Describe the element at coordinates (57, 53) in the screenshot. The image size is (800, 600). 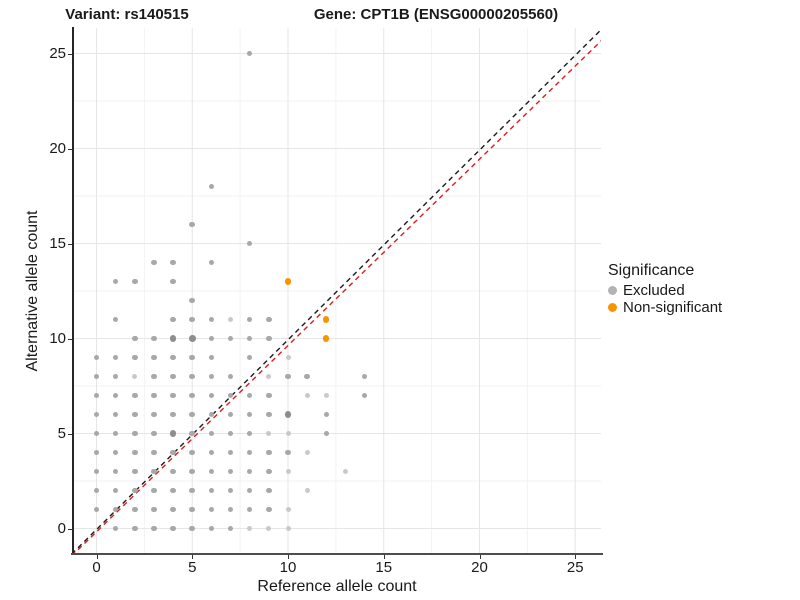
I see `y-tick-label: 25` at that location.